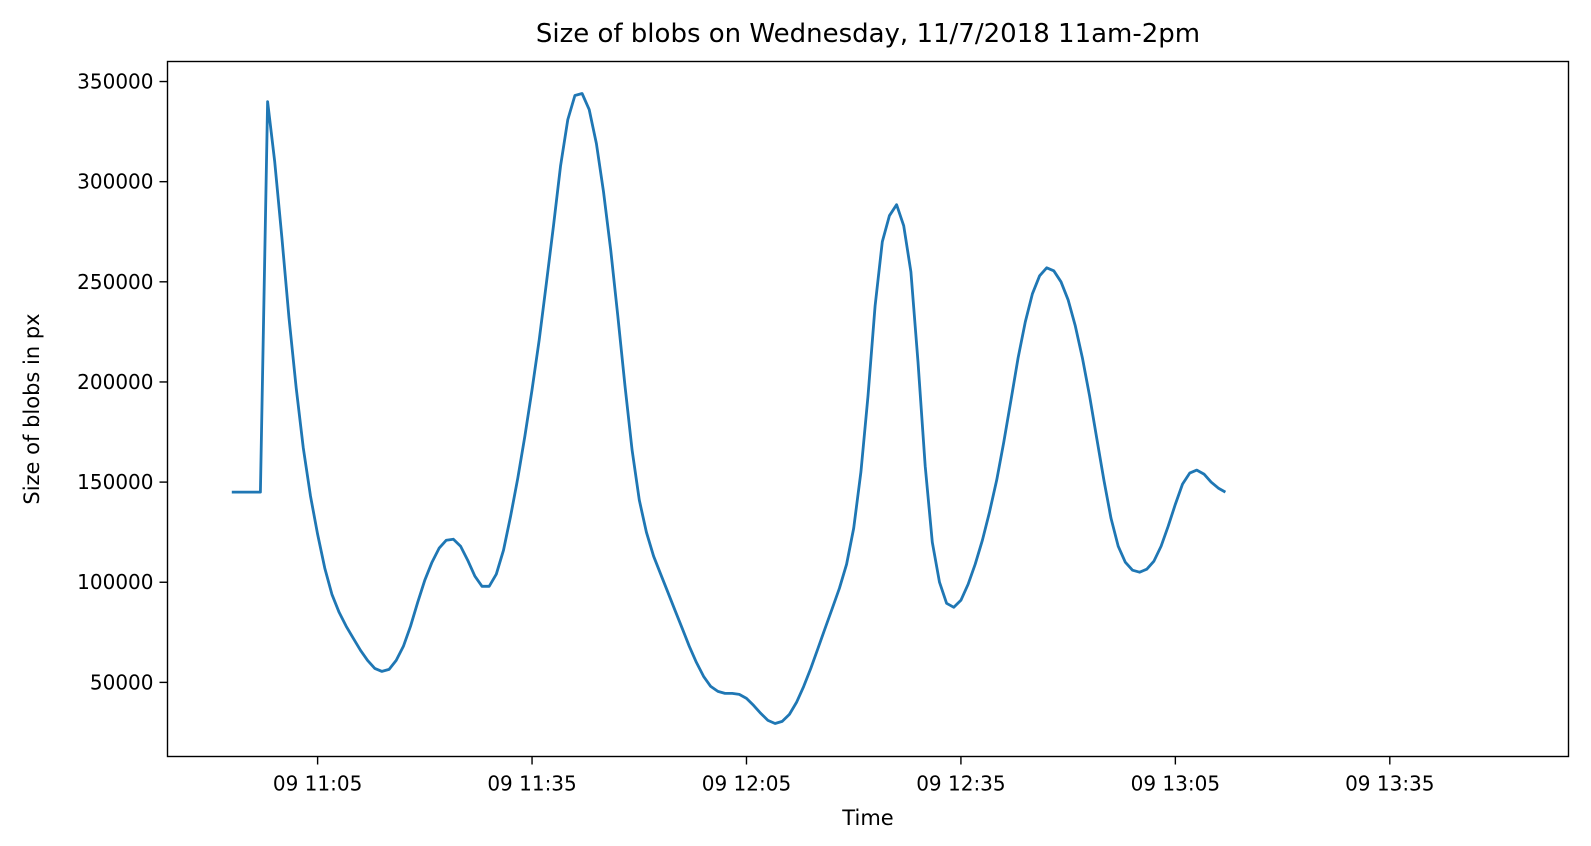 The width and height of the screenshot is (1591, 846). Describe the element at coordinates (1389, 784) in the screenshot. I see `x-tick-label: 09 13:35` at that location.